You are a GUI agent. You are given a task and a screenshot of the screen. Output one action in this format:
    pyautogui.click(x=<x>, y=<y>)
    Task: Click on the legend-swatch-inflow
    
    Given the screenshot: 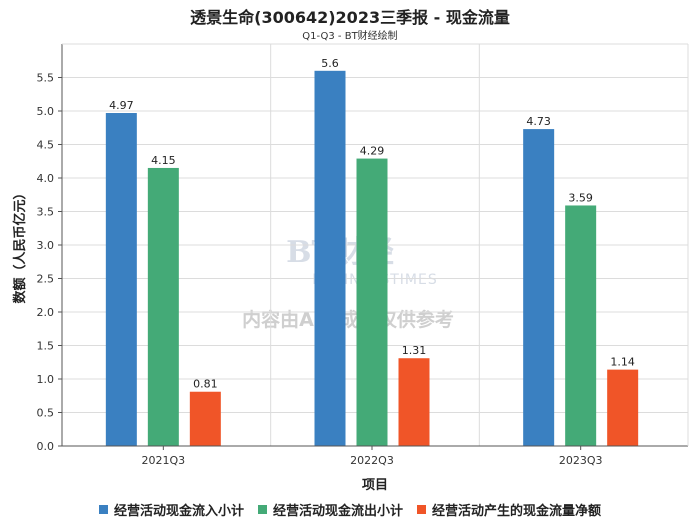 What is the action you would take?
    pyautogui.click(x=103, y=509)
    